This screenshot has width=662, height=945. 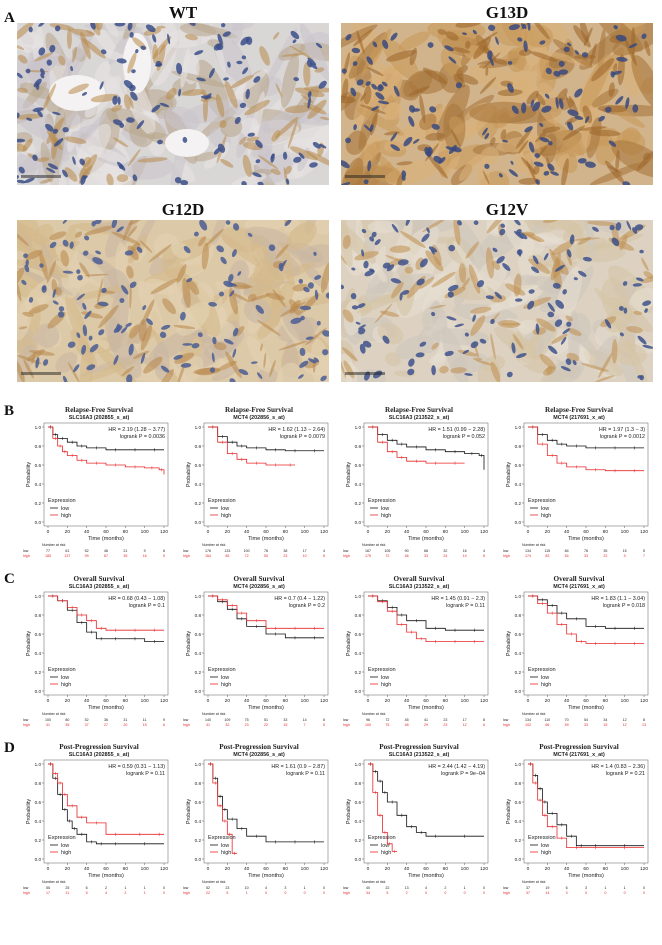 What do you see at coordinates (605, 888) in the screenshot?
I see `risk-low-value: 1` at bounding box center [605, 888].